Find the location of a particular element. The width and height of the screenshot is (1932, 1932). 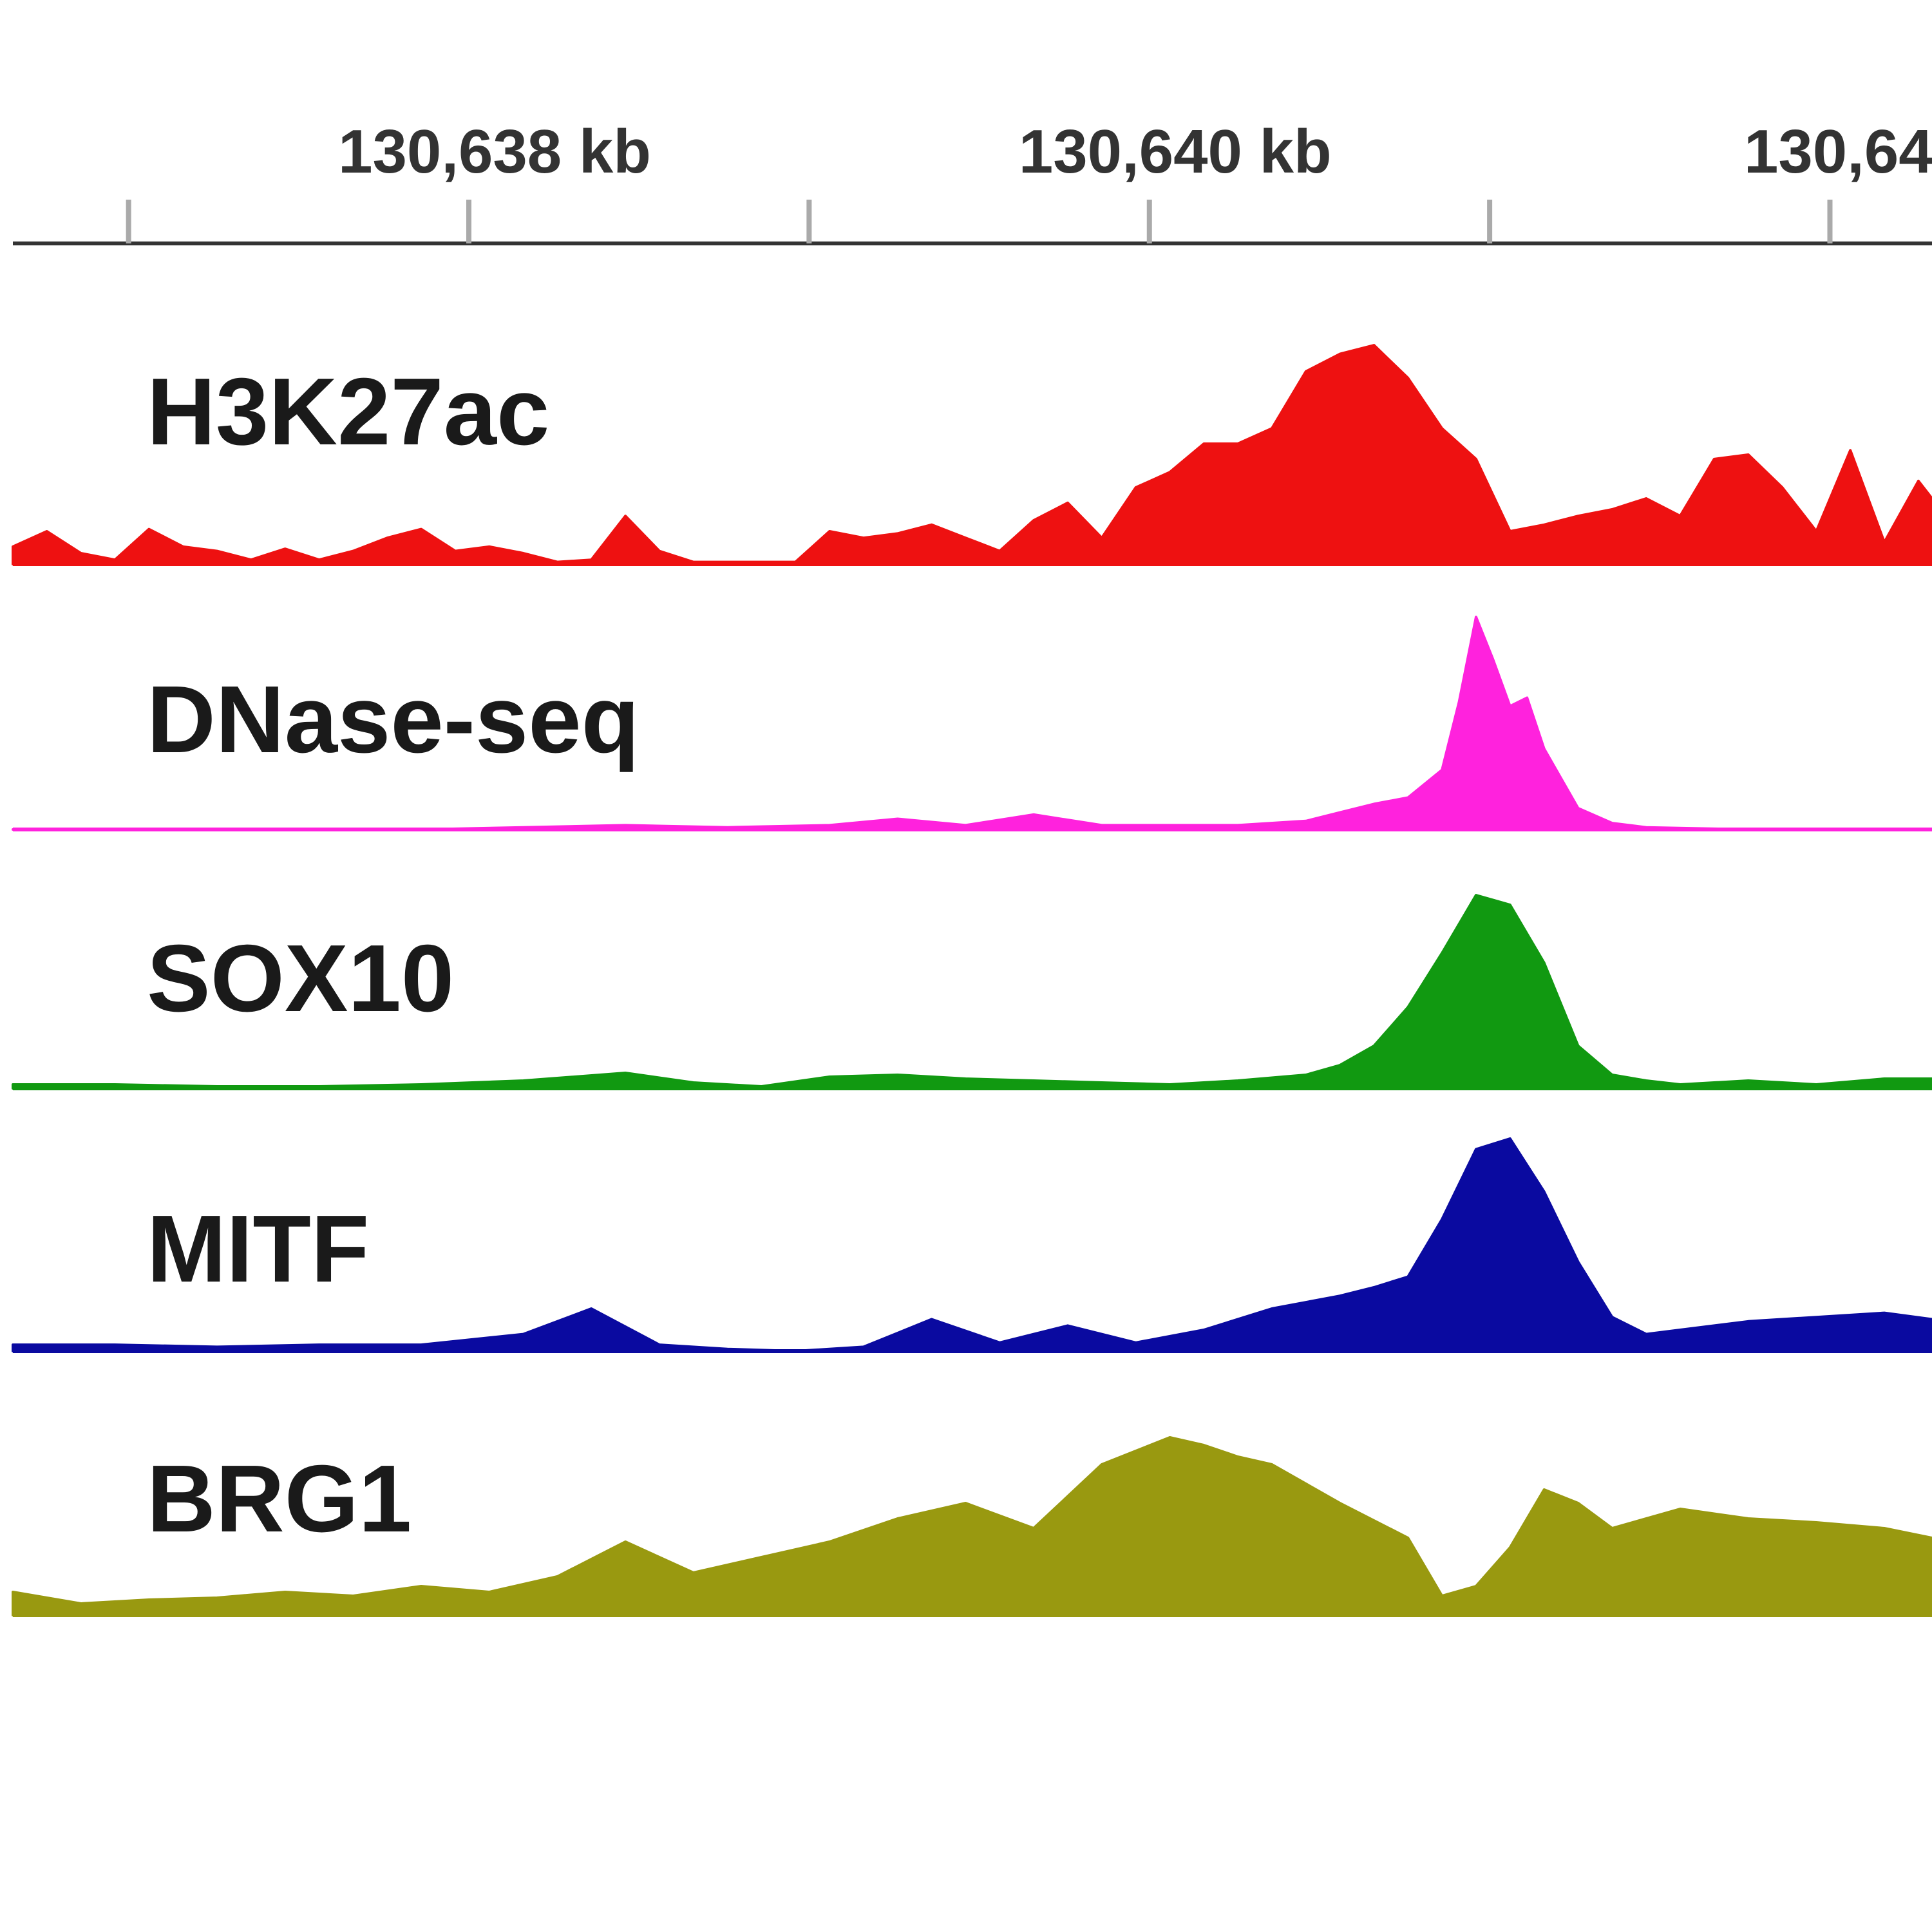

track-label: SOX10 is located at coordinates (301, 978).